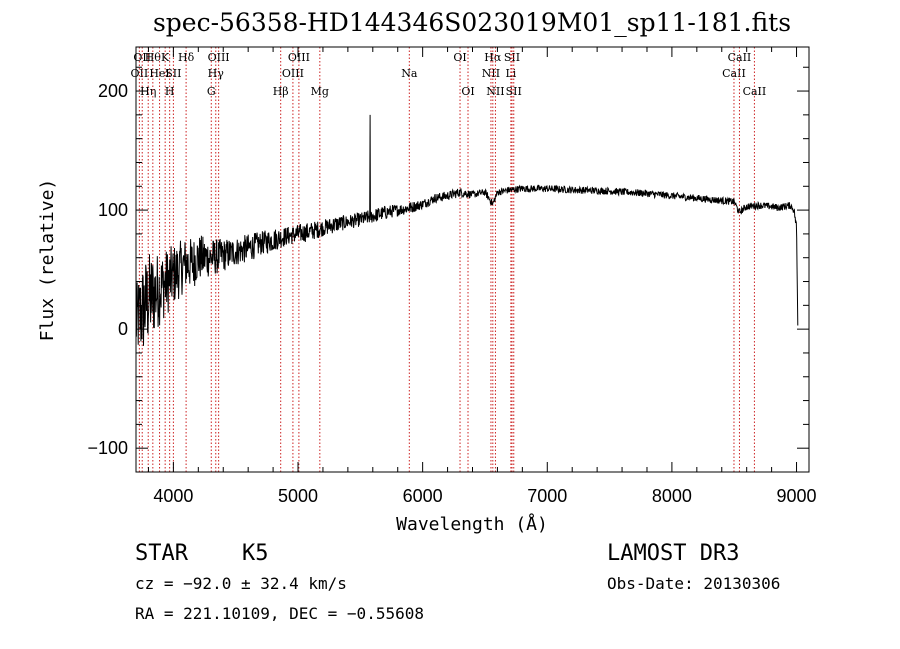 The height and width of the screenshot is (649, 900). Describe the element at coordinates (672, 496) in the screenshot. I see `x-tick-label: 8000` at that location.